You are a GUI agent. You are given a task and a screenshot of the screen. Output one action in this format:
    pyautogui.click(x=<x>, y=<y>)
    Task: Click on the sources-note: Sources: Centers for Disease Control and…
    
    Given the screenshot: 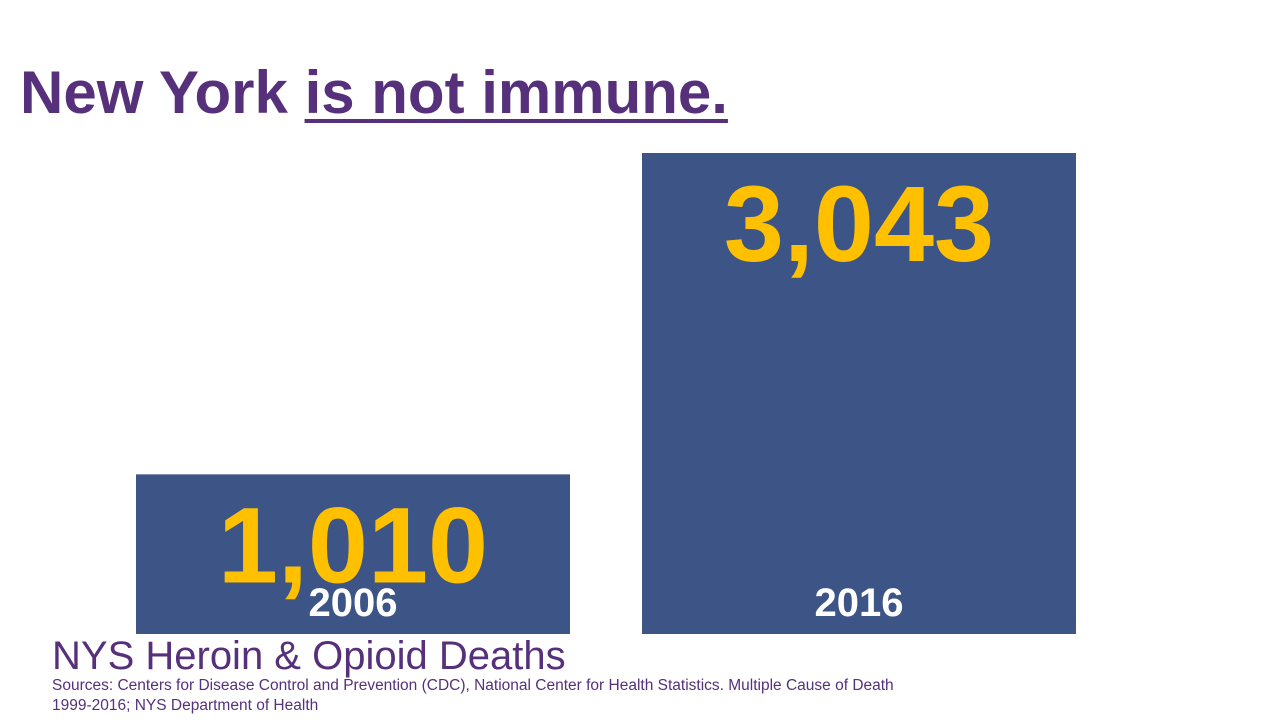 What is the action you would take?
    pyautogui.click(x=473, y=695)
    